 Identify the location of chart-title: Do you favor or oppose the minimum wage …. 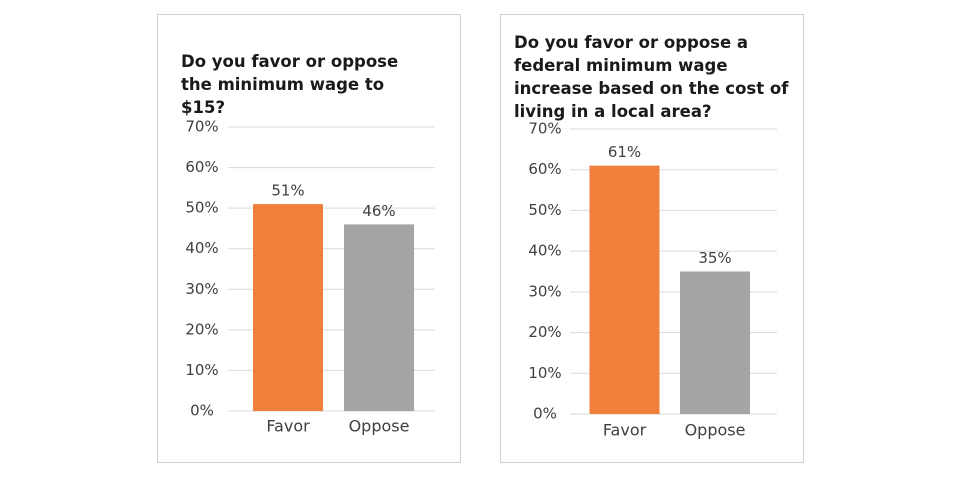
(290, 84).